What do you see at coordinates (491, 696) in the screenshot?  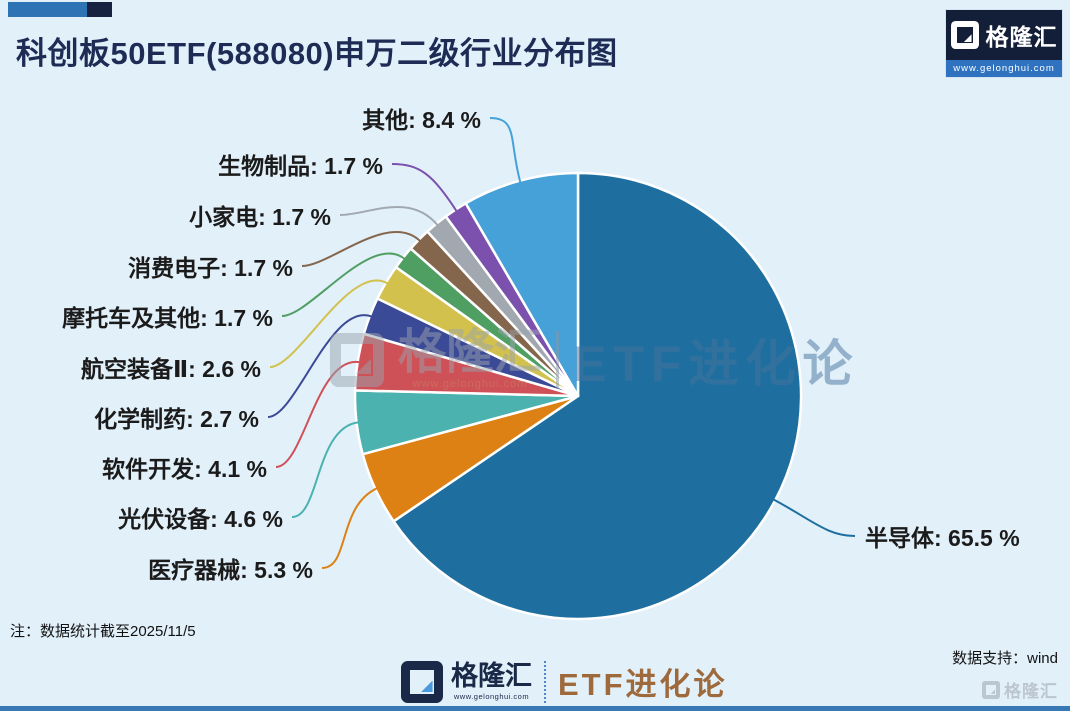 I see `footer-brand-url: www.gelonghui.com` at bounding box center [491, 696].